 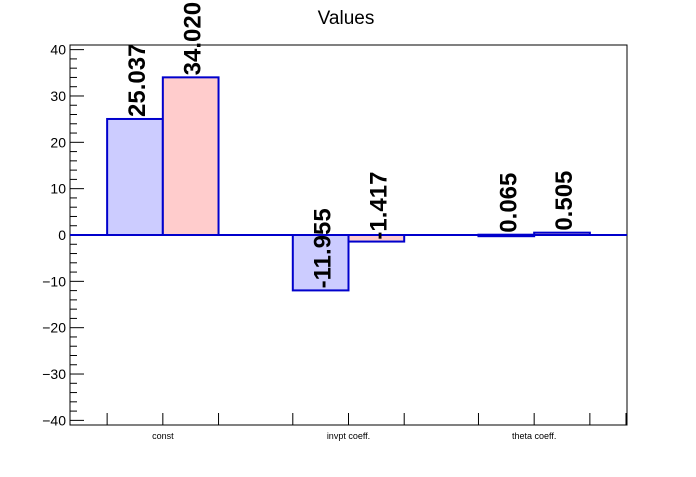 What do you see at coordinates (508, 203) in the screenshot?
I see `bar-value-label: 0.065` at bounding box center [508, 203].